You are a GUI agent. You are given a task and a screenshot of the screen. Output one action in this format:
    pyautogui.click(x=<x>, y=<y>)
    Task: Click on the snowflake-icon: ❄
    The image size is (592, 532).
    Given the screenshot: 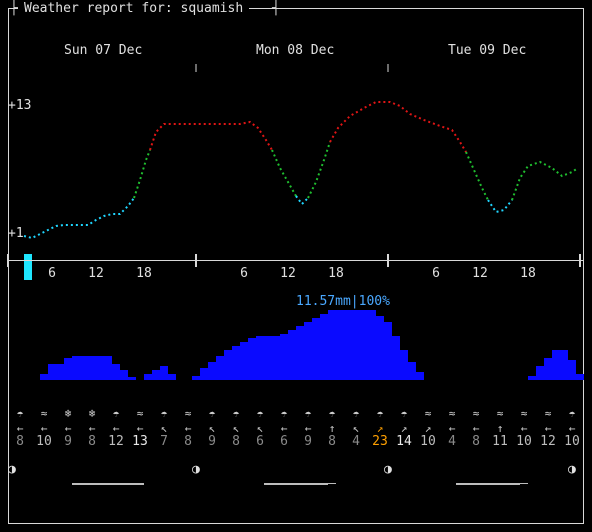 What is the action you would take?
    pyautogui.click(x=68, y=413)
    